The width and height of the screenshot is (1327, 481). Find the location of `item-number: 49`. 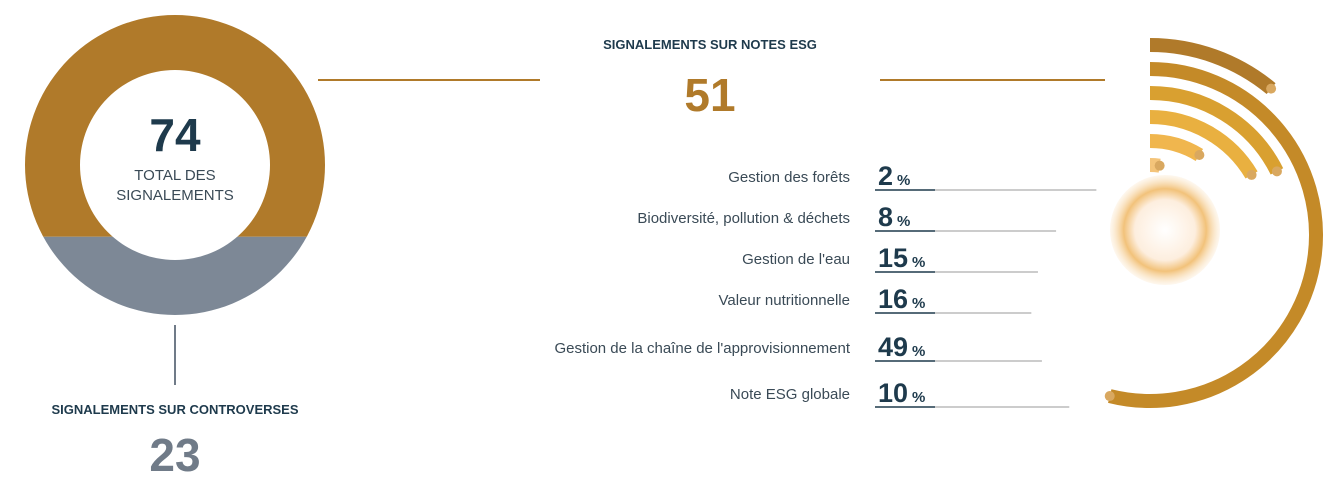

item-number: 49 is located at coordinates (893, 347).